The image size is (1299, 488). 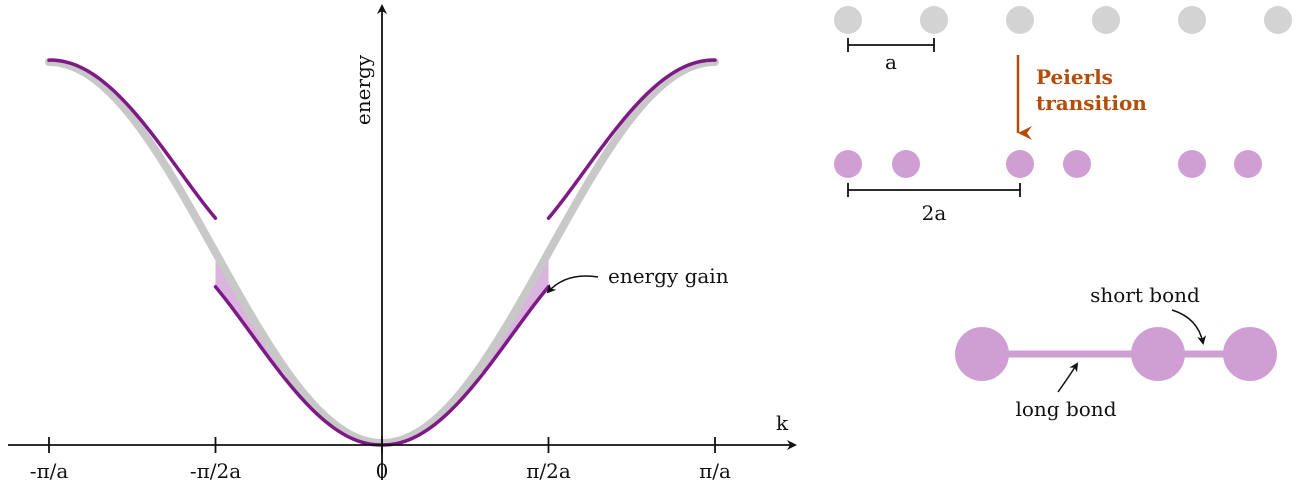 I want to click on lattice-spacing-a-marker: a, so click(x=891, y=56).